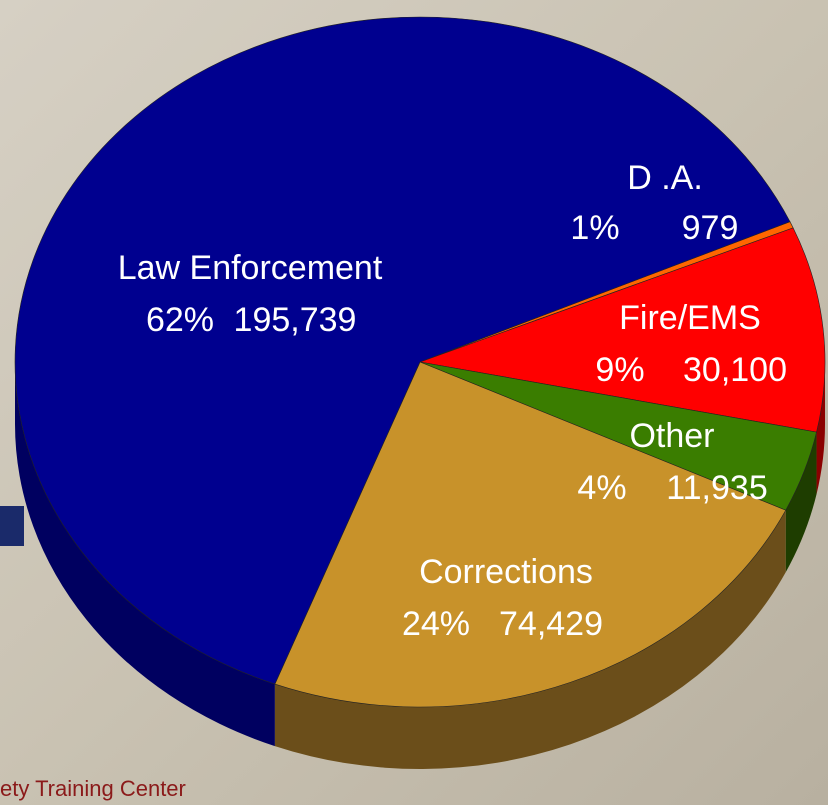  What do you see at coordinates (619, 370) in the screenshot?
I see `slice-percent: 9%` at bounding box center [619, 370].